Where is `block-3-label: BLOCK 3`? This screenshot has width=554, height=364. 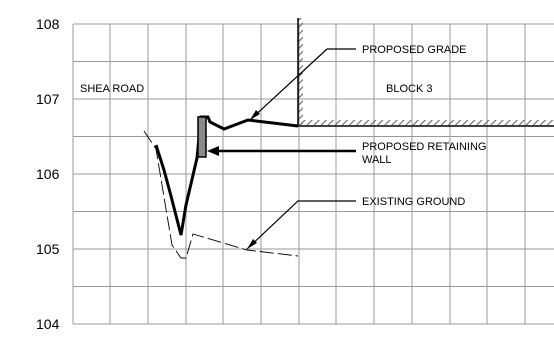 block-3-label: BLOCK 3 is located at coordinates (409, 89).